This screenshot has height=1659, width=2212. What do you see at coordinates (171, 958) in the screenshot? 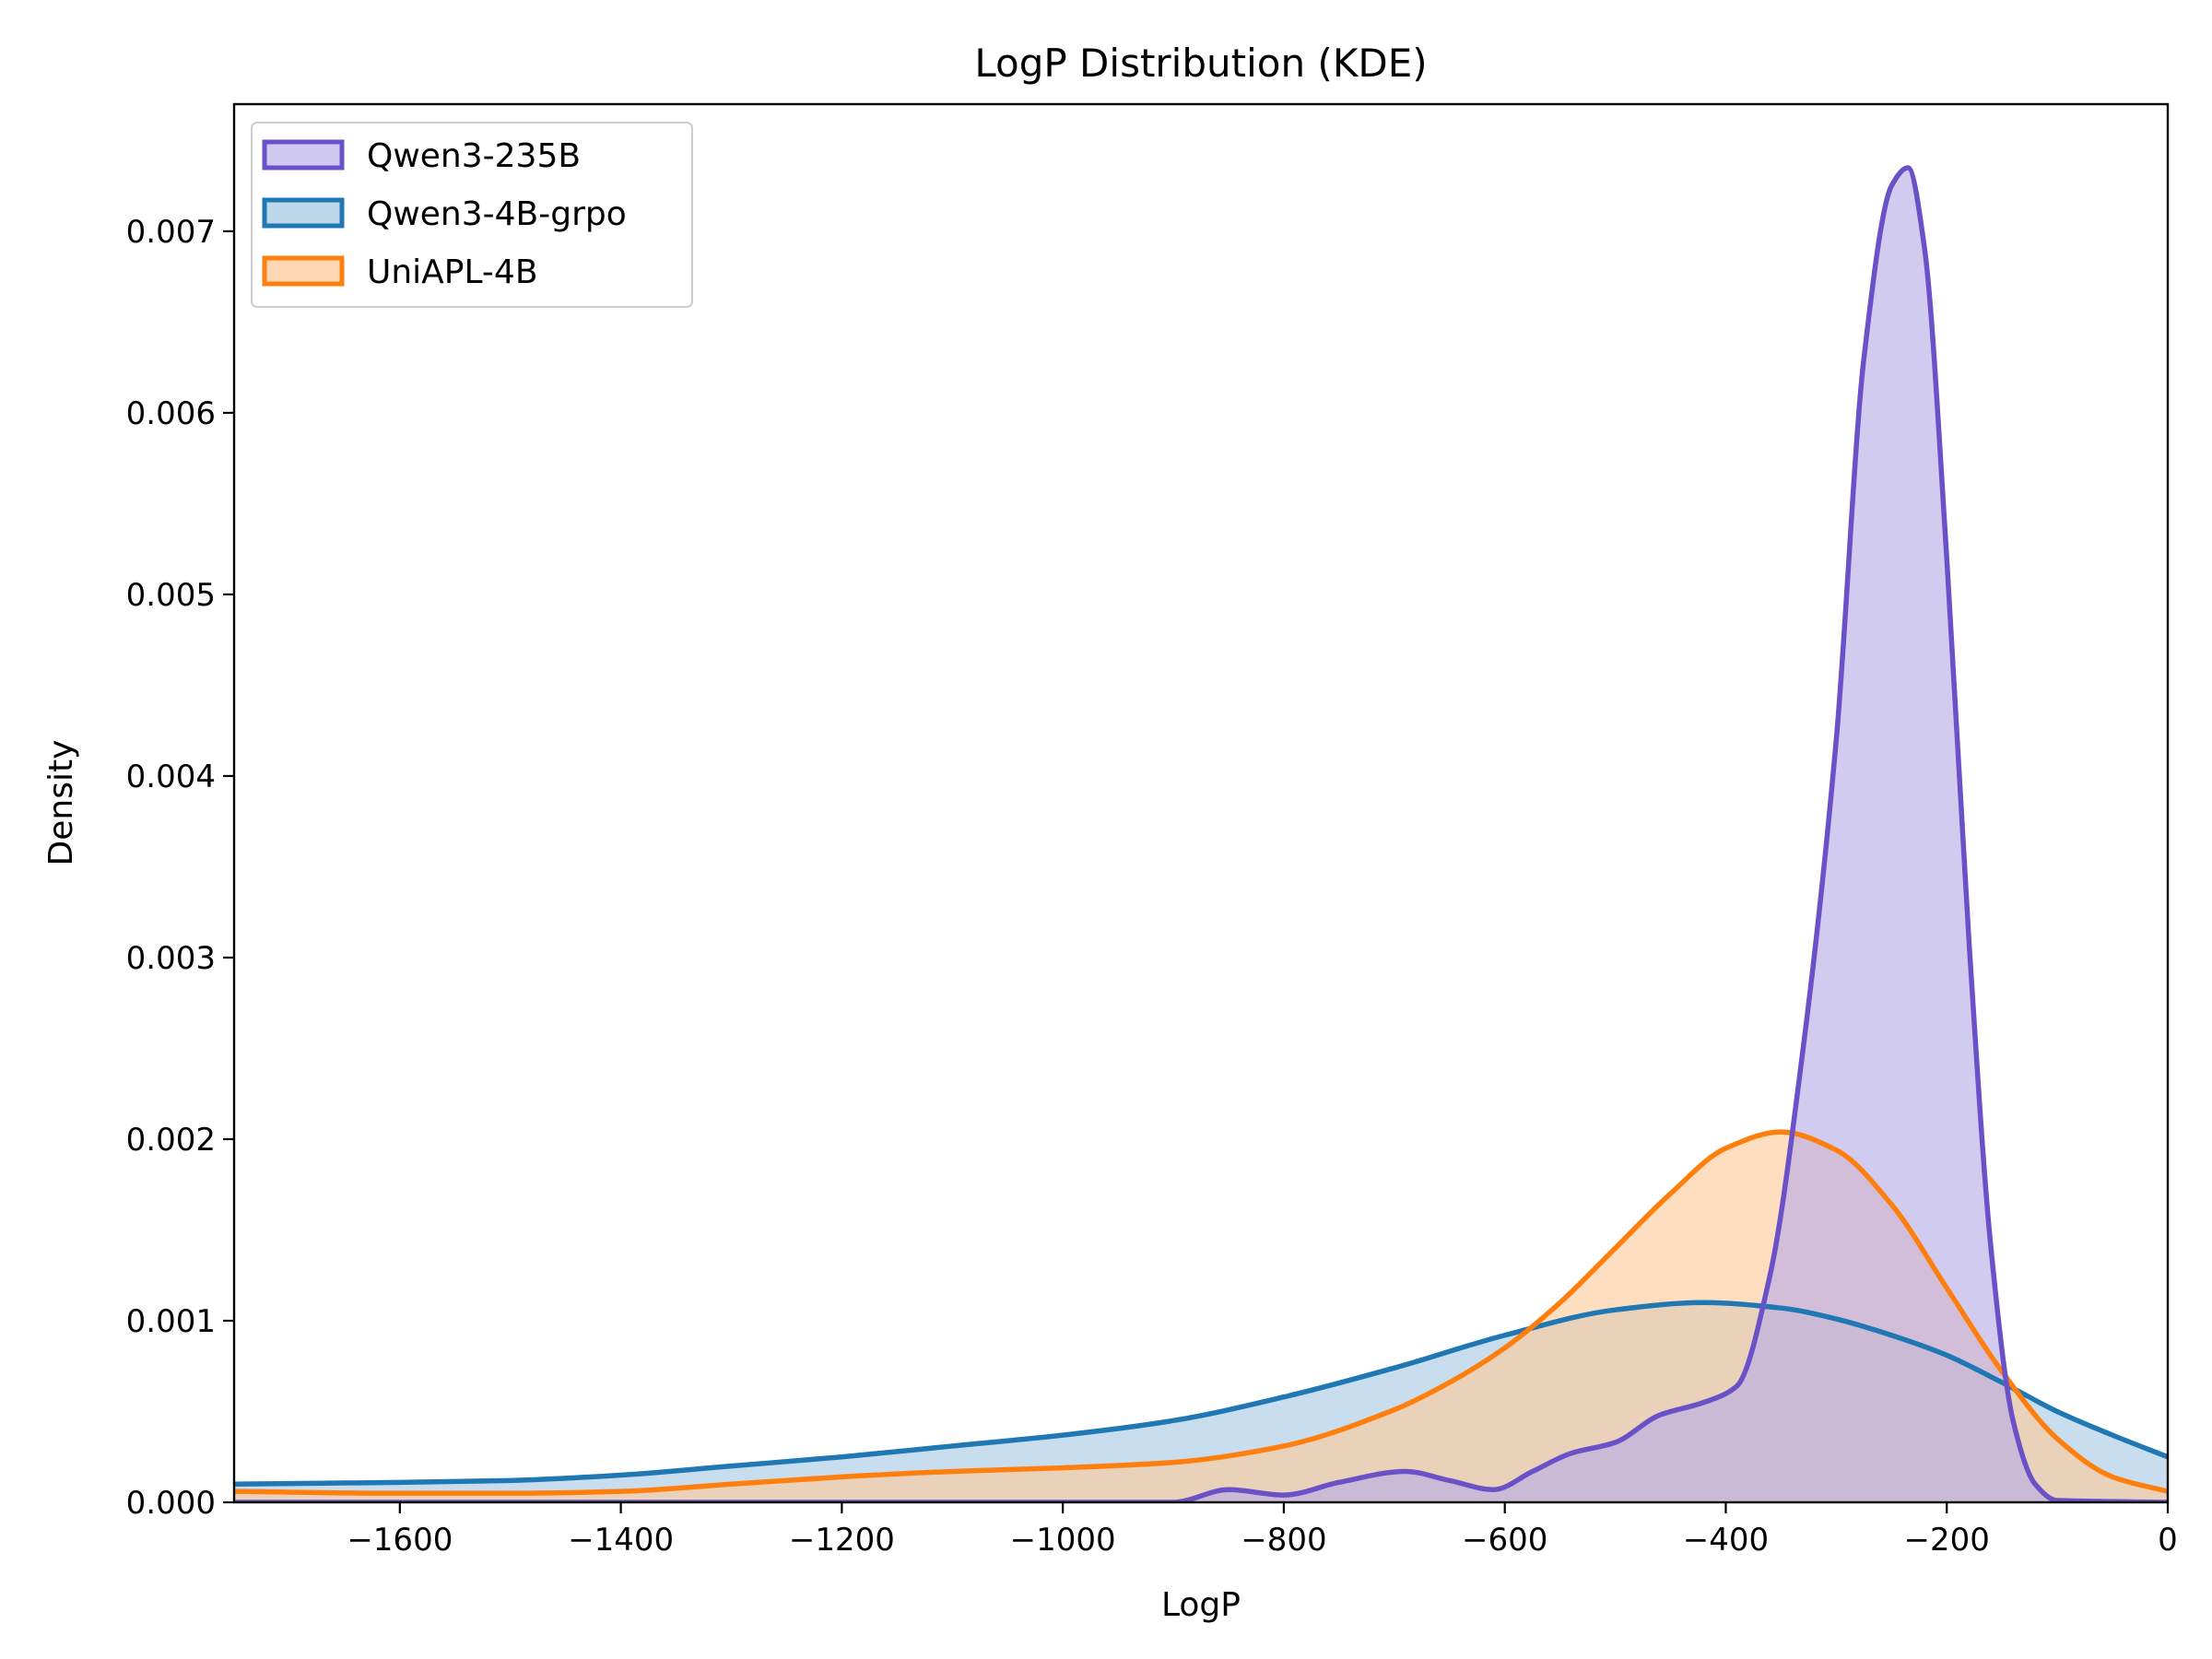
I see `y-tick-label: 0.003` at bounding box center [171, 958].